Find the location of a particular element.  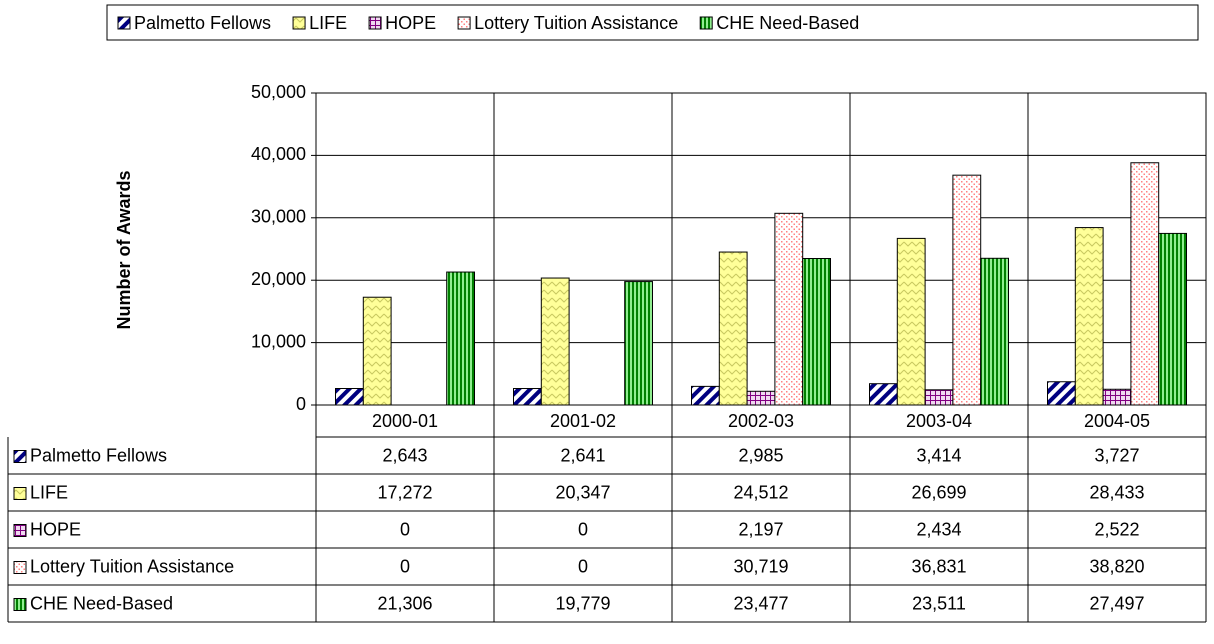

table-cell: 2,522 is located at coordinates (1116, 529).